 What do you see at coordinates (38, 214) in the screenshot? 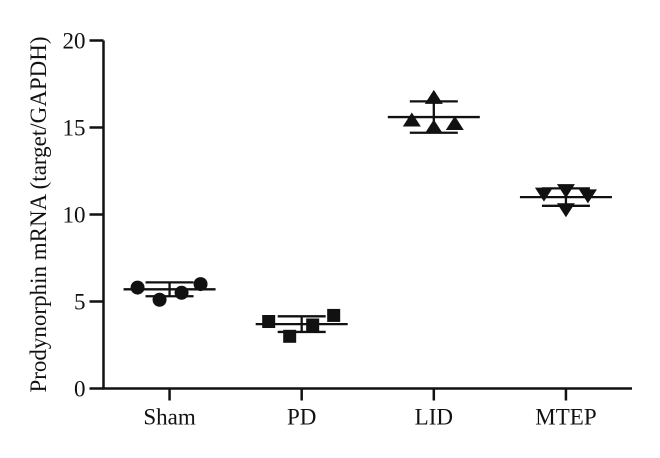
I see `y-axis-title: Prodynorphin mRNA (target/GAPDH)` at bounding box center [38, 214].